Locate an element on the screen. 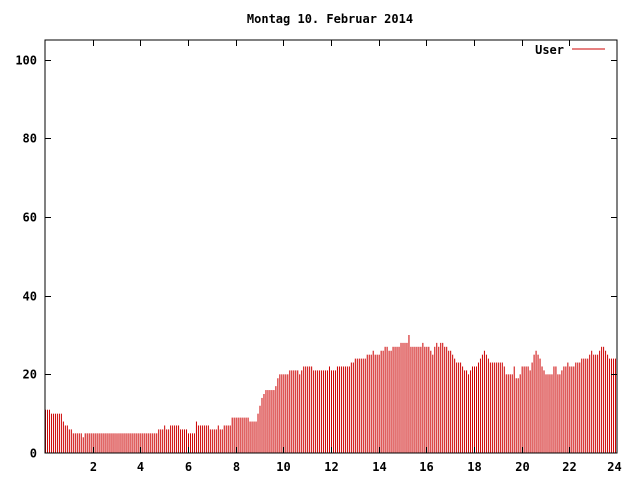 This screenshot has height=480, width=640. x-tick-label: 6 is located at coordinates (188, 467).